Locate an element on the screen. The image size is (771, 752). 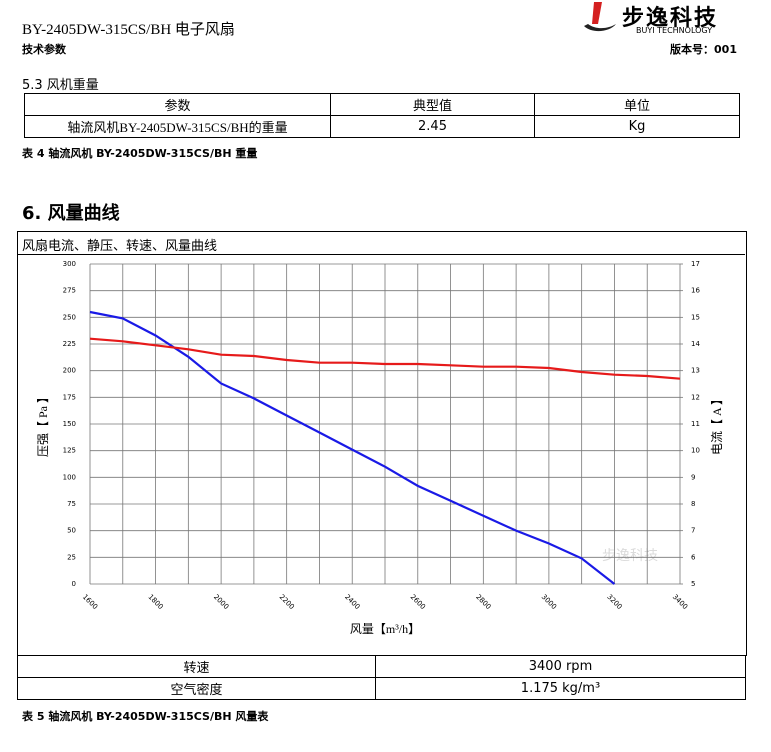
x-tick-label: 2400 is located at coordinates (352, 602).